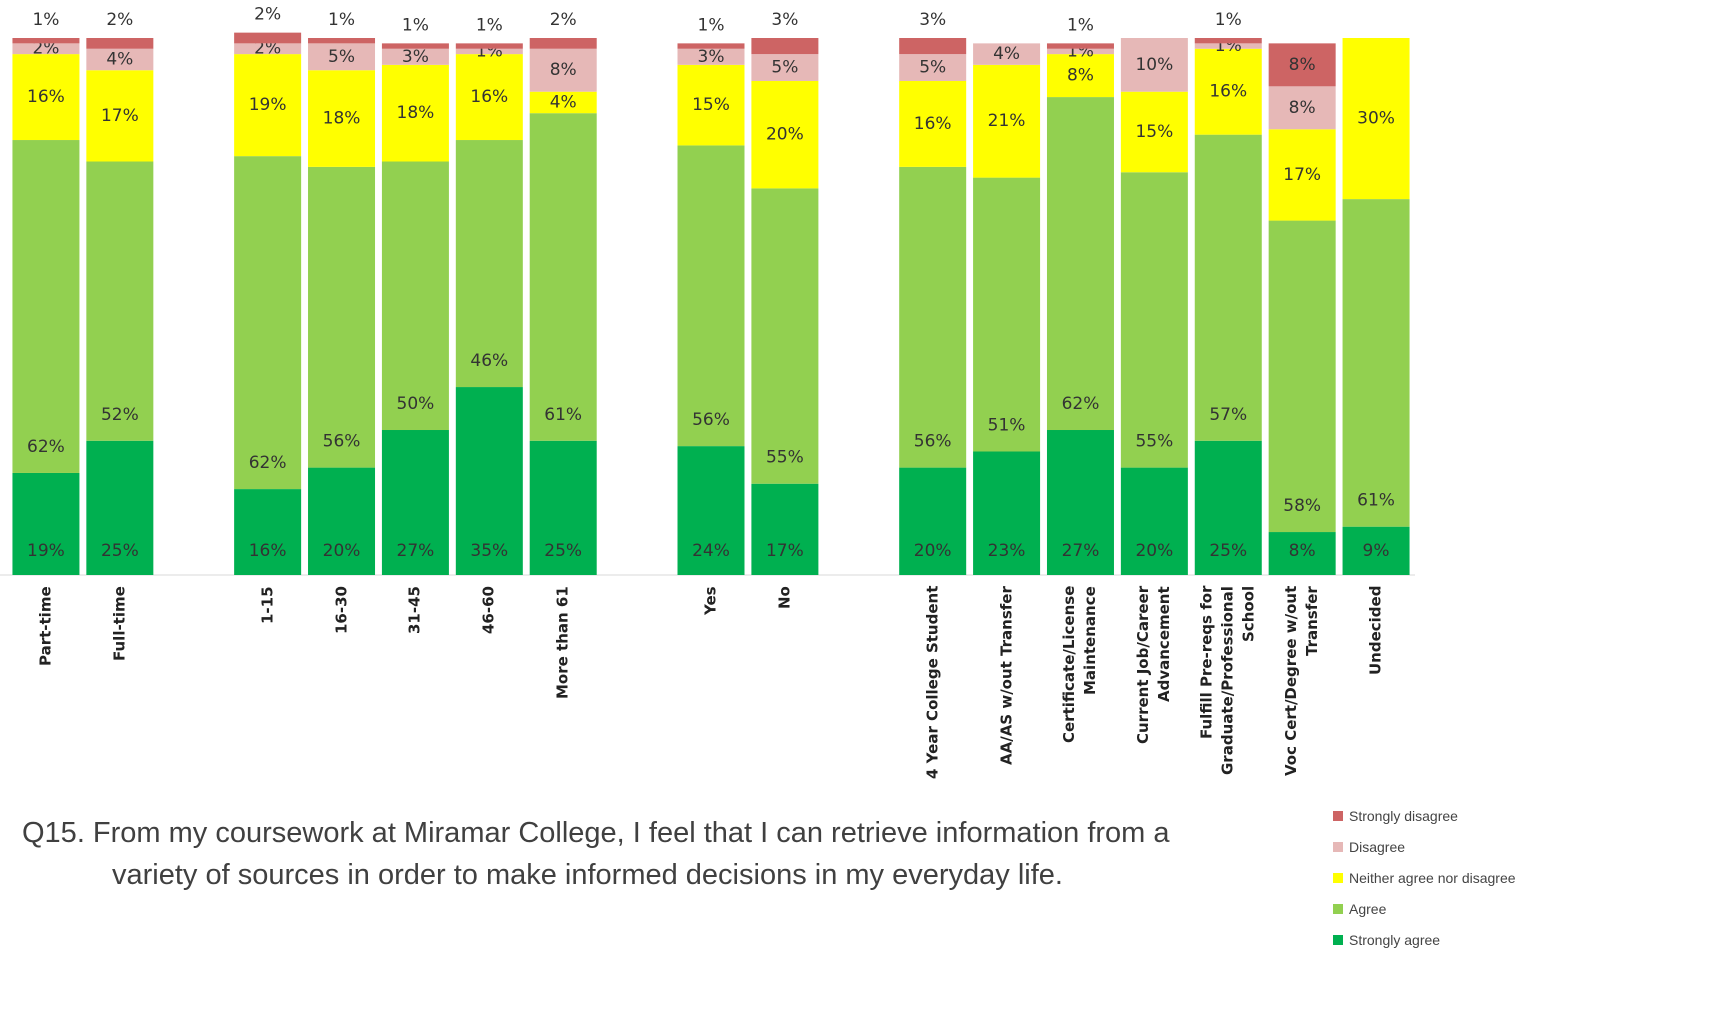  I want to click on x-tick-label: More than 61, so click(562, 642).